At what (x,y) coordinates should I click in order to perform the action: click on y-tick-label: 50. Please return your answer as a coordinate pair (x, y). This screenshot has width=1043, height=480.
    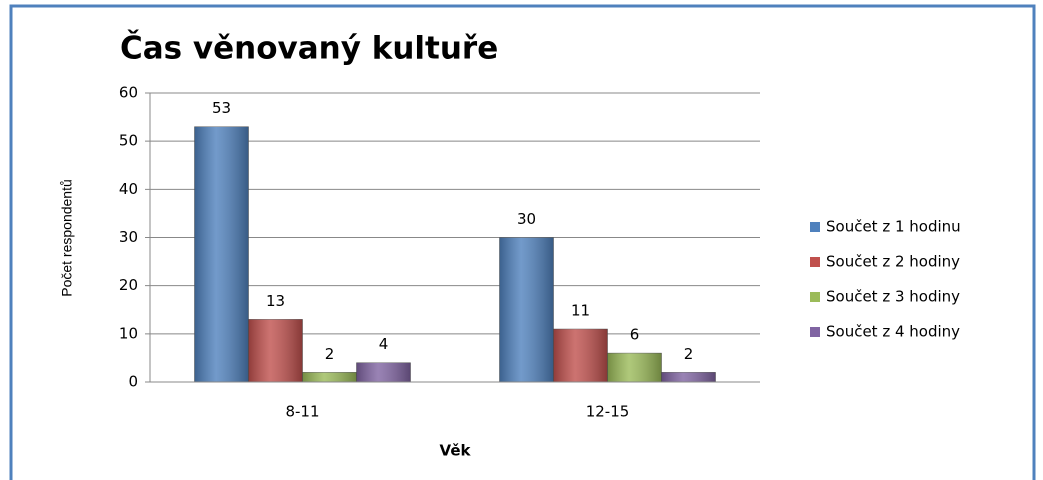
    Looking at the image, I should click on (128, 141).